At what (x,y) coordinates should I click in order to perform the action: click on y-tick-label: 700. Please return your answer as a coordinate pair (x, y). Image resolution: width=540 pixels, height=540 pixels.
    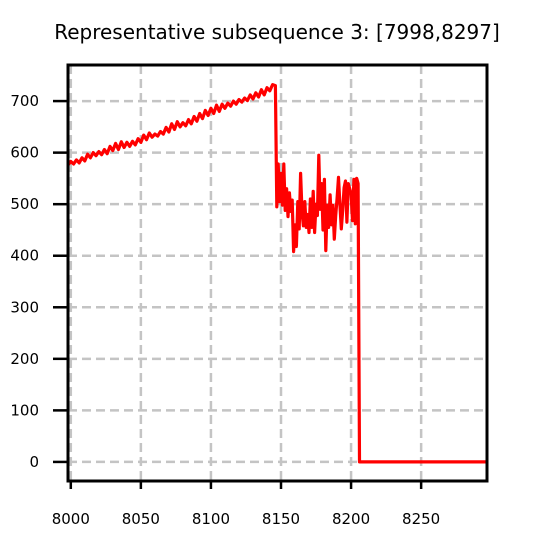
    Looking at the image, I should click on (24, 101).